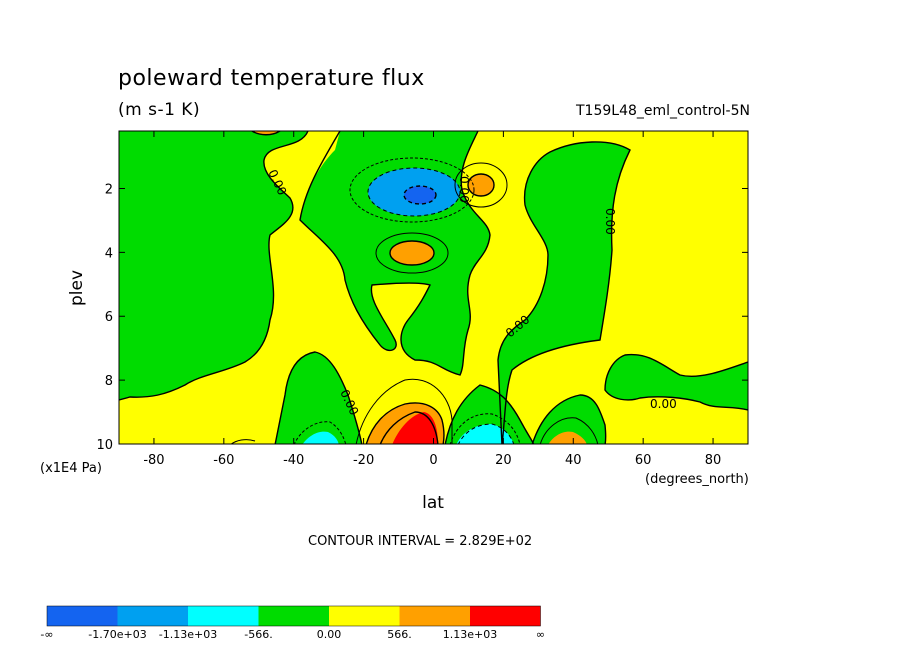  Describe the element at coordinates (573, 460) in the screenshot. I see `x-tick-label: 40` at that location.